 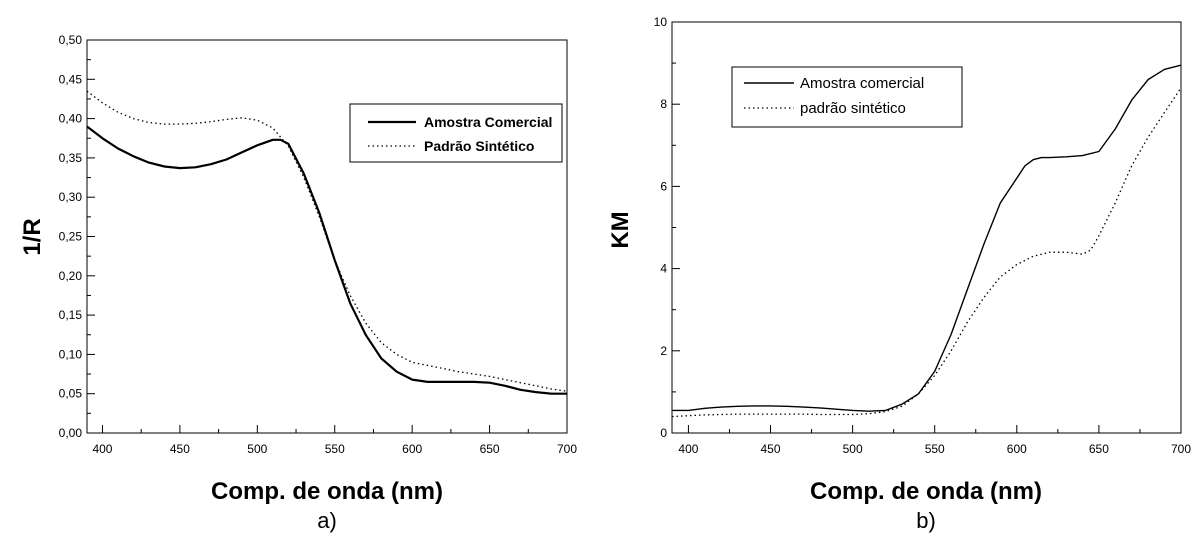 What do you see at coordinates (71, 158) in the screenshot?
I see `y-tick-label: 0,35` at bounding box center [71, 158].